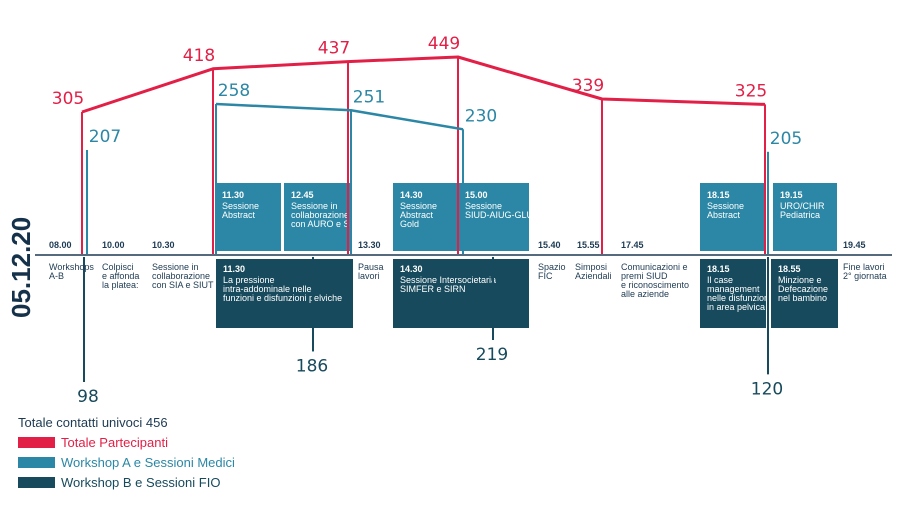  Describe the element at coordinates (733, 289) in the screenshot. I see `session-b-text: management` at that location.